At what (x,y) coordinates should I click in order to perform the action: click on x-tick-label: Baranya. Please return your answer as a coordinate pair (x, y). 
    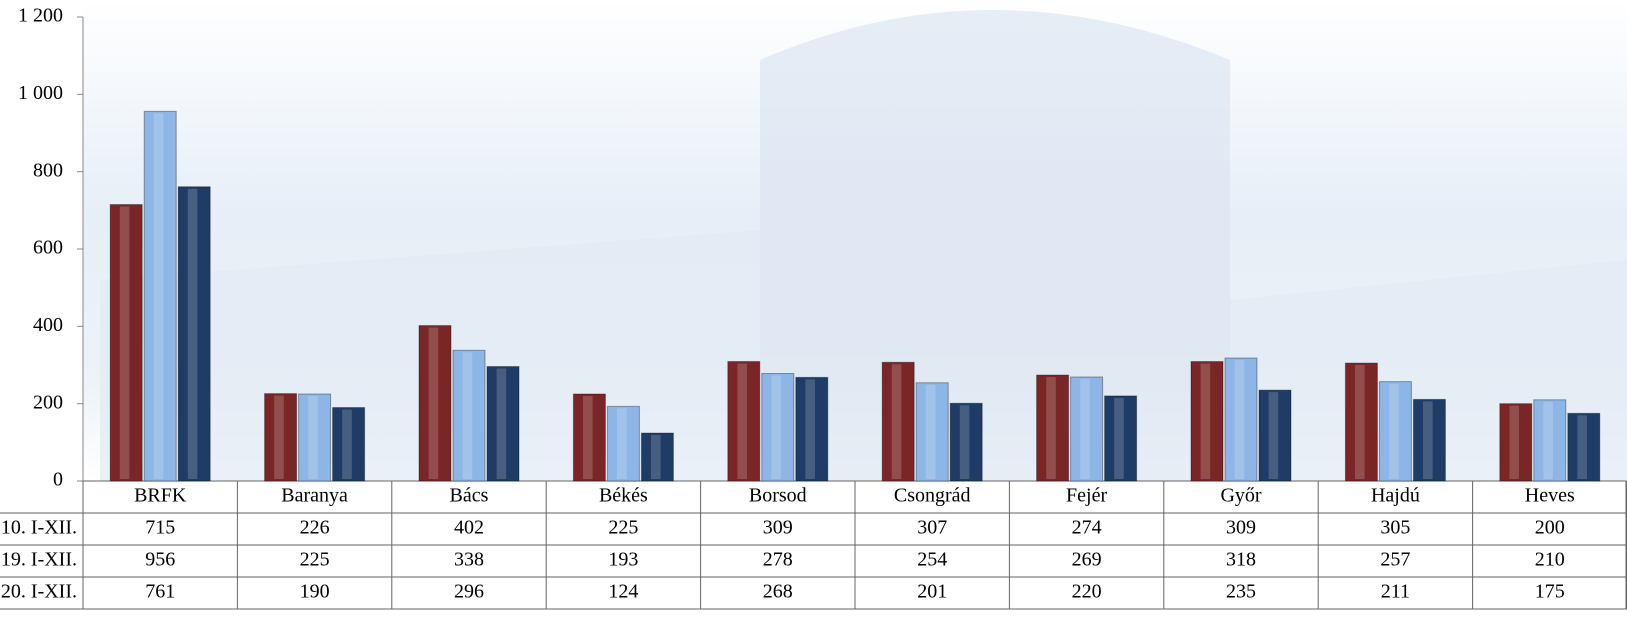
    Looking at the image, I should click on (314, 496).